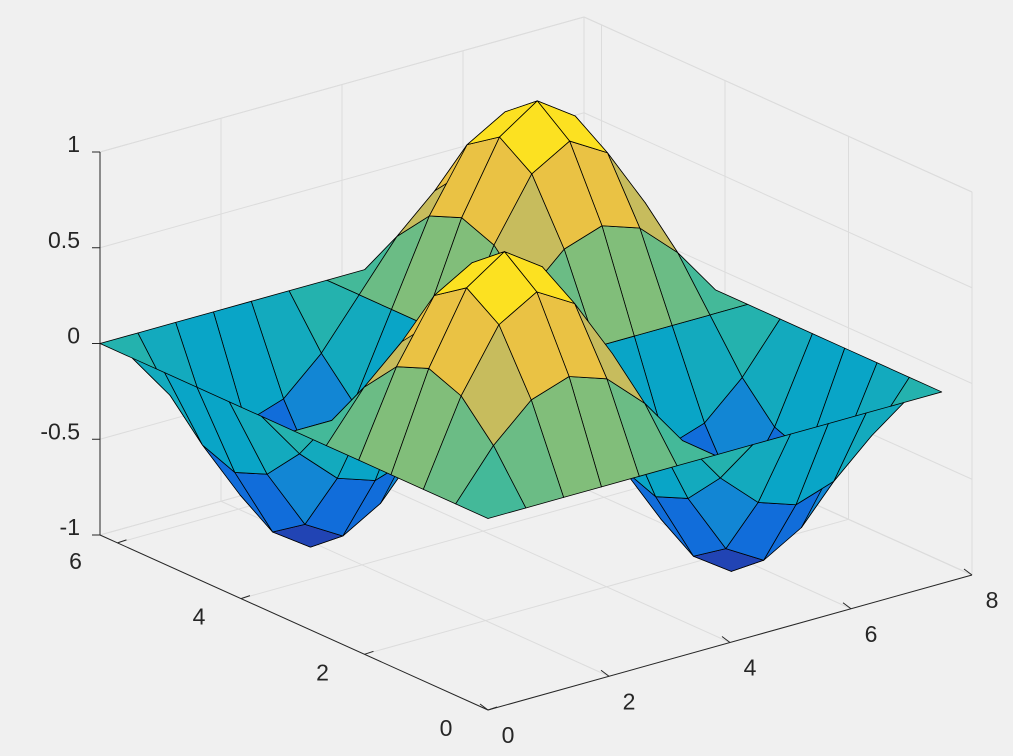  Describe the element at coordinates (871, 634) in the screenshot. I see `x-tick-label: 6` at that location.